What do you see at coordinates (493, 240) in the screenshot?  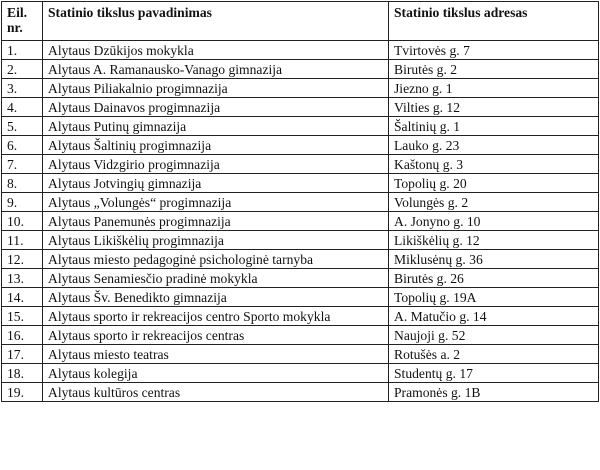 I see `cell-address: Likiškėlių g. 12` at bounding box center [493, 240].